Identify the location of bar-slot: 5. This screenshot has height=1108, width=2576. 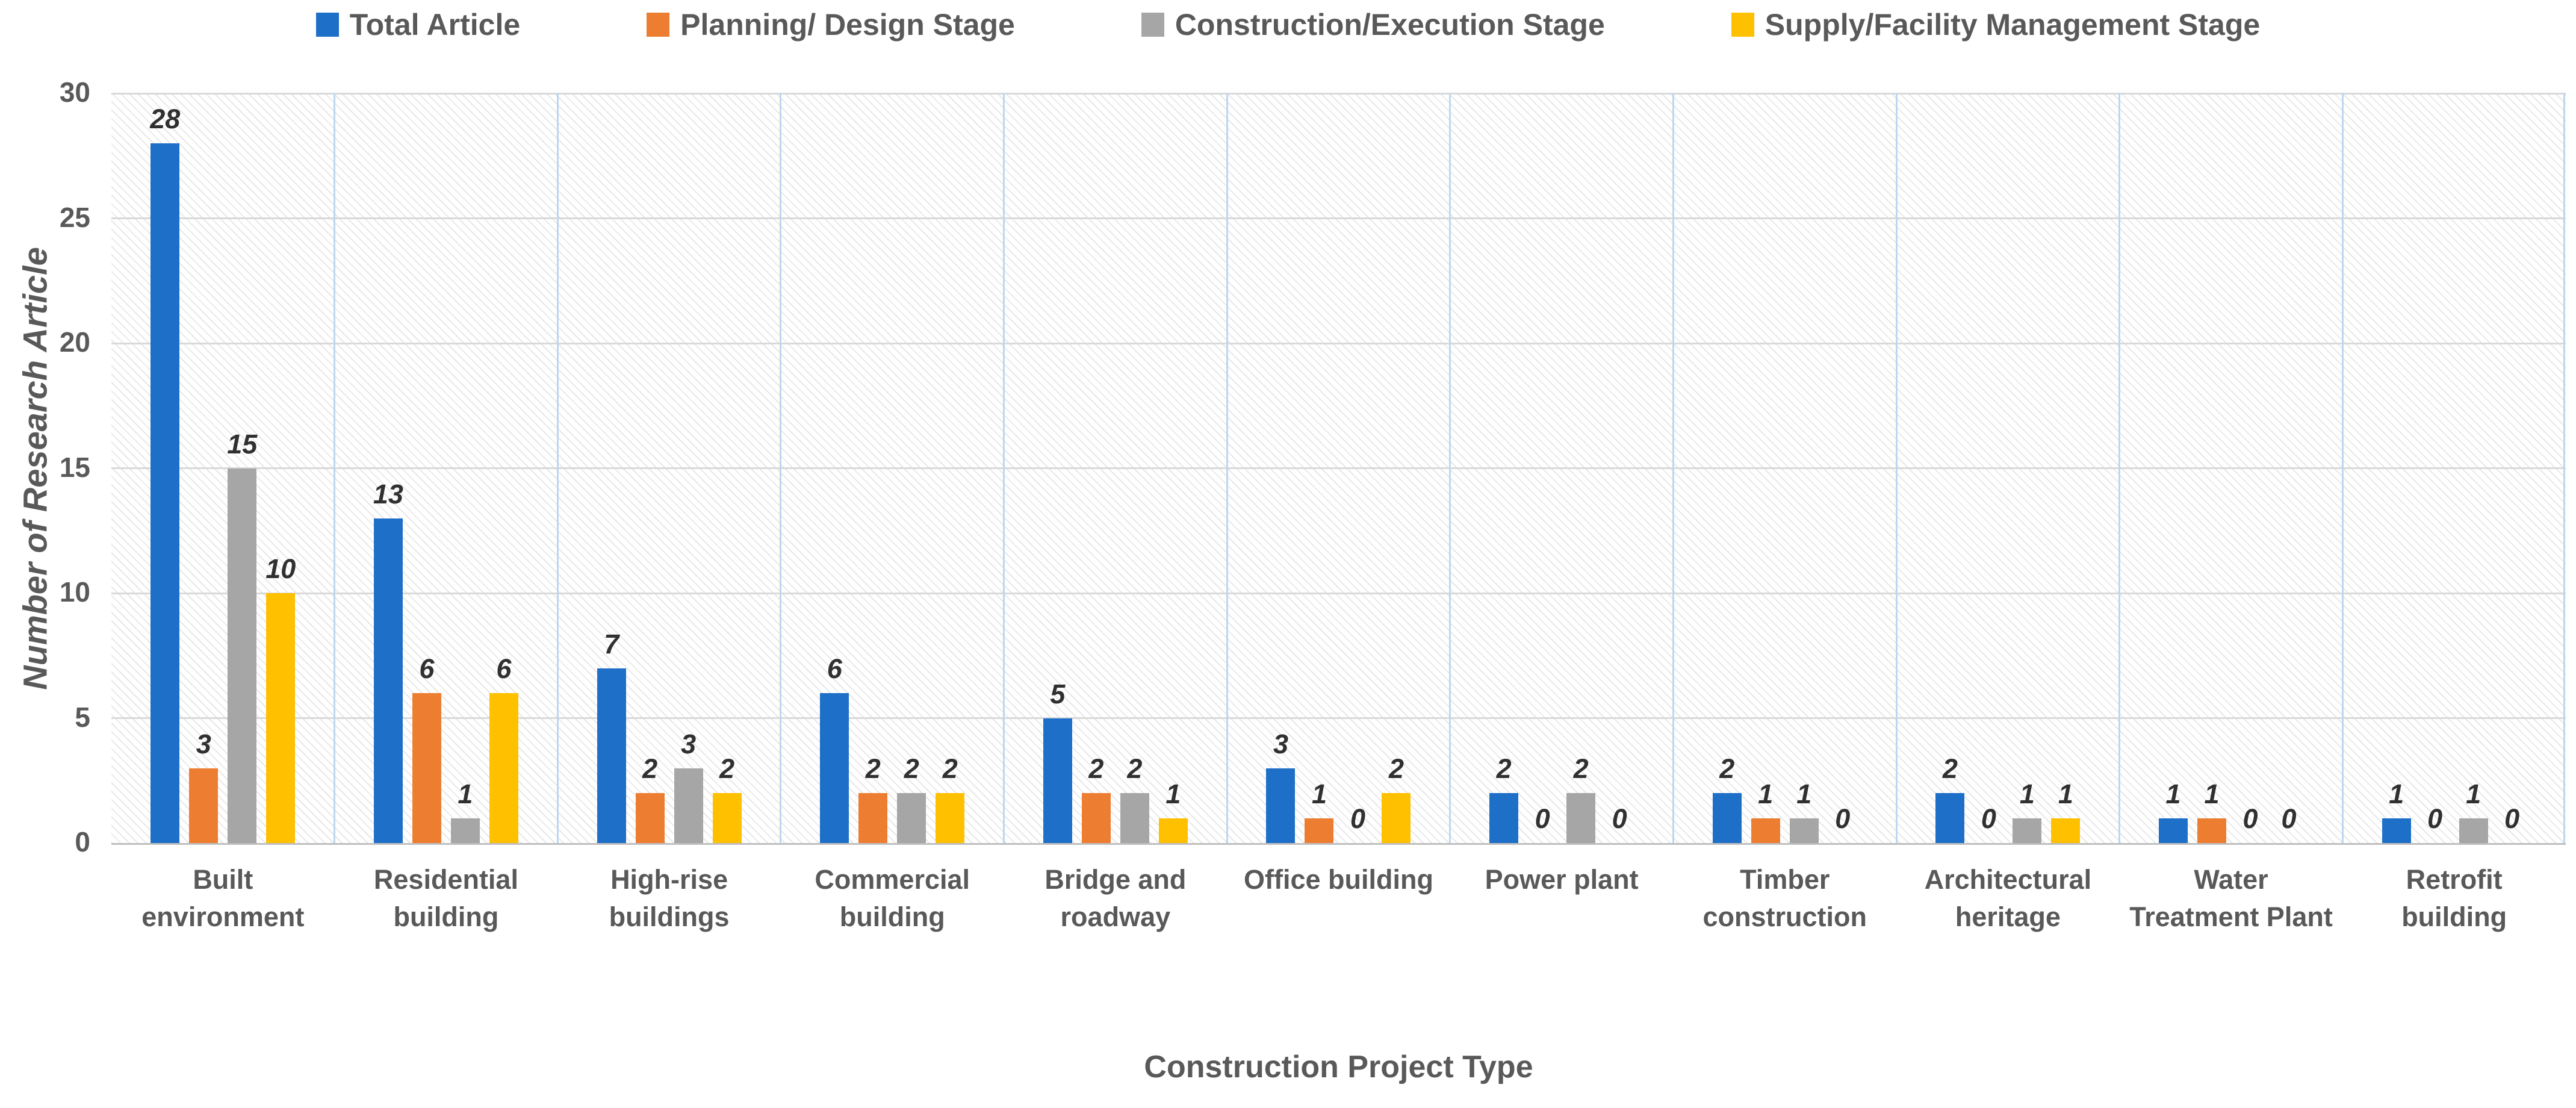
(1057, 468).